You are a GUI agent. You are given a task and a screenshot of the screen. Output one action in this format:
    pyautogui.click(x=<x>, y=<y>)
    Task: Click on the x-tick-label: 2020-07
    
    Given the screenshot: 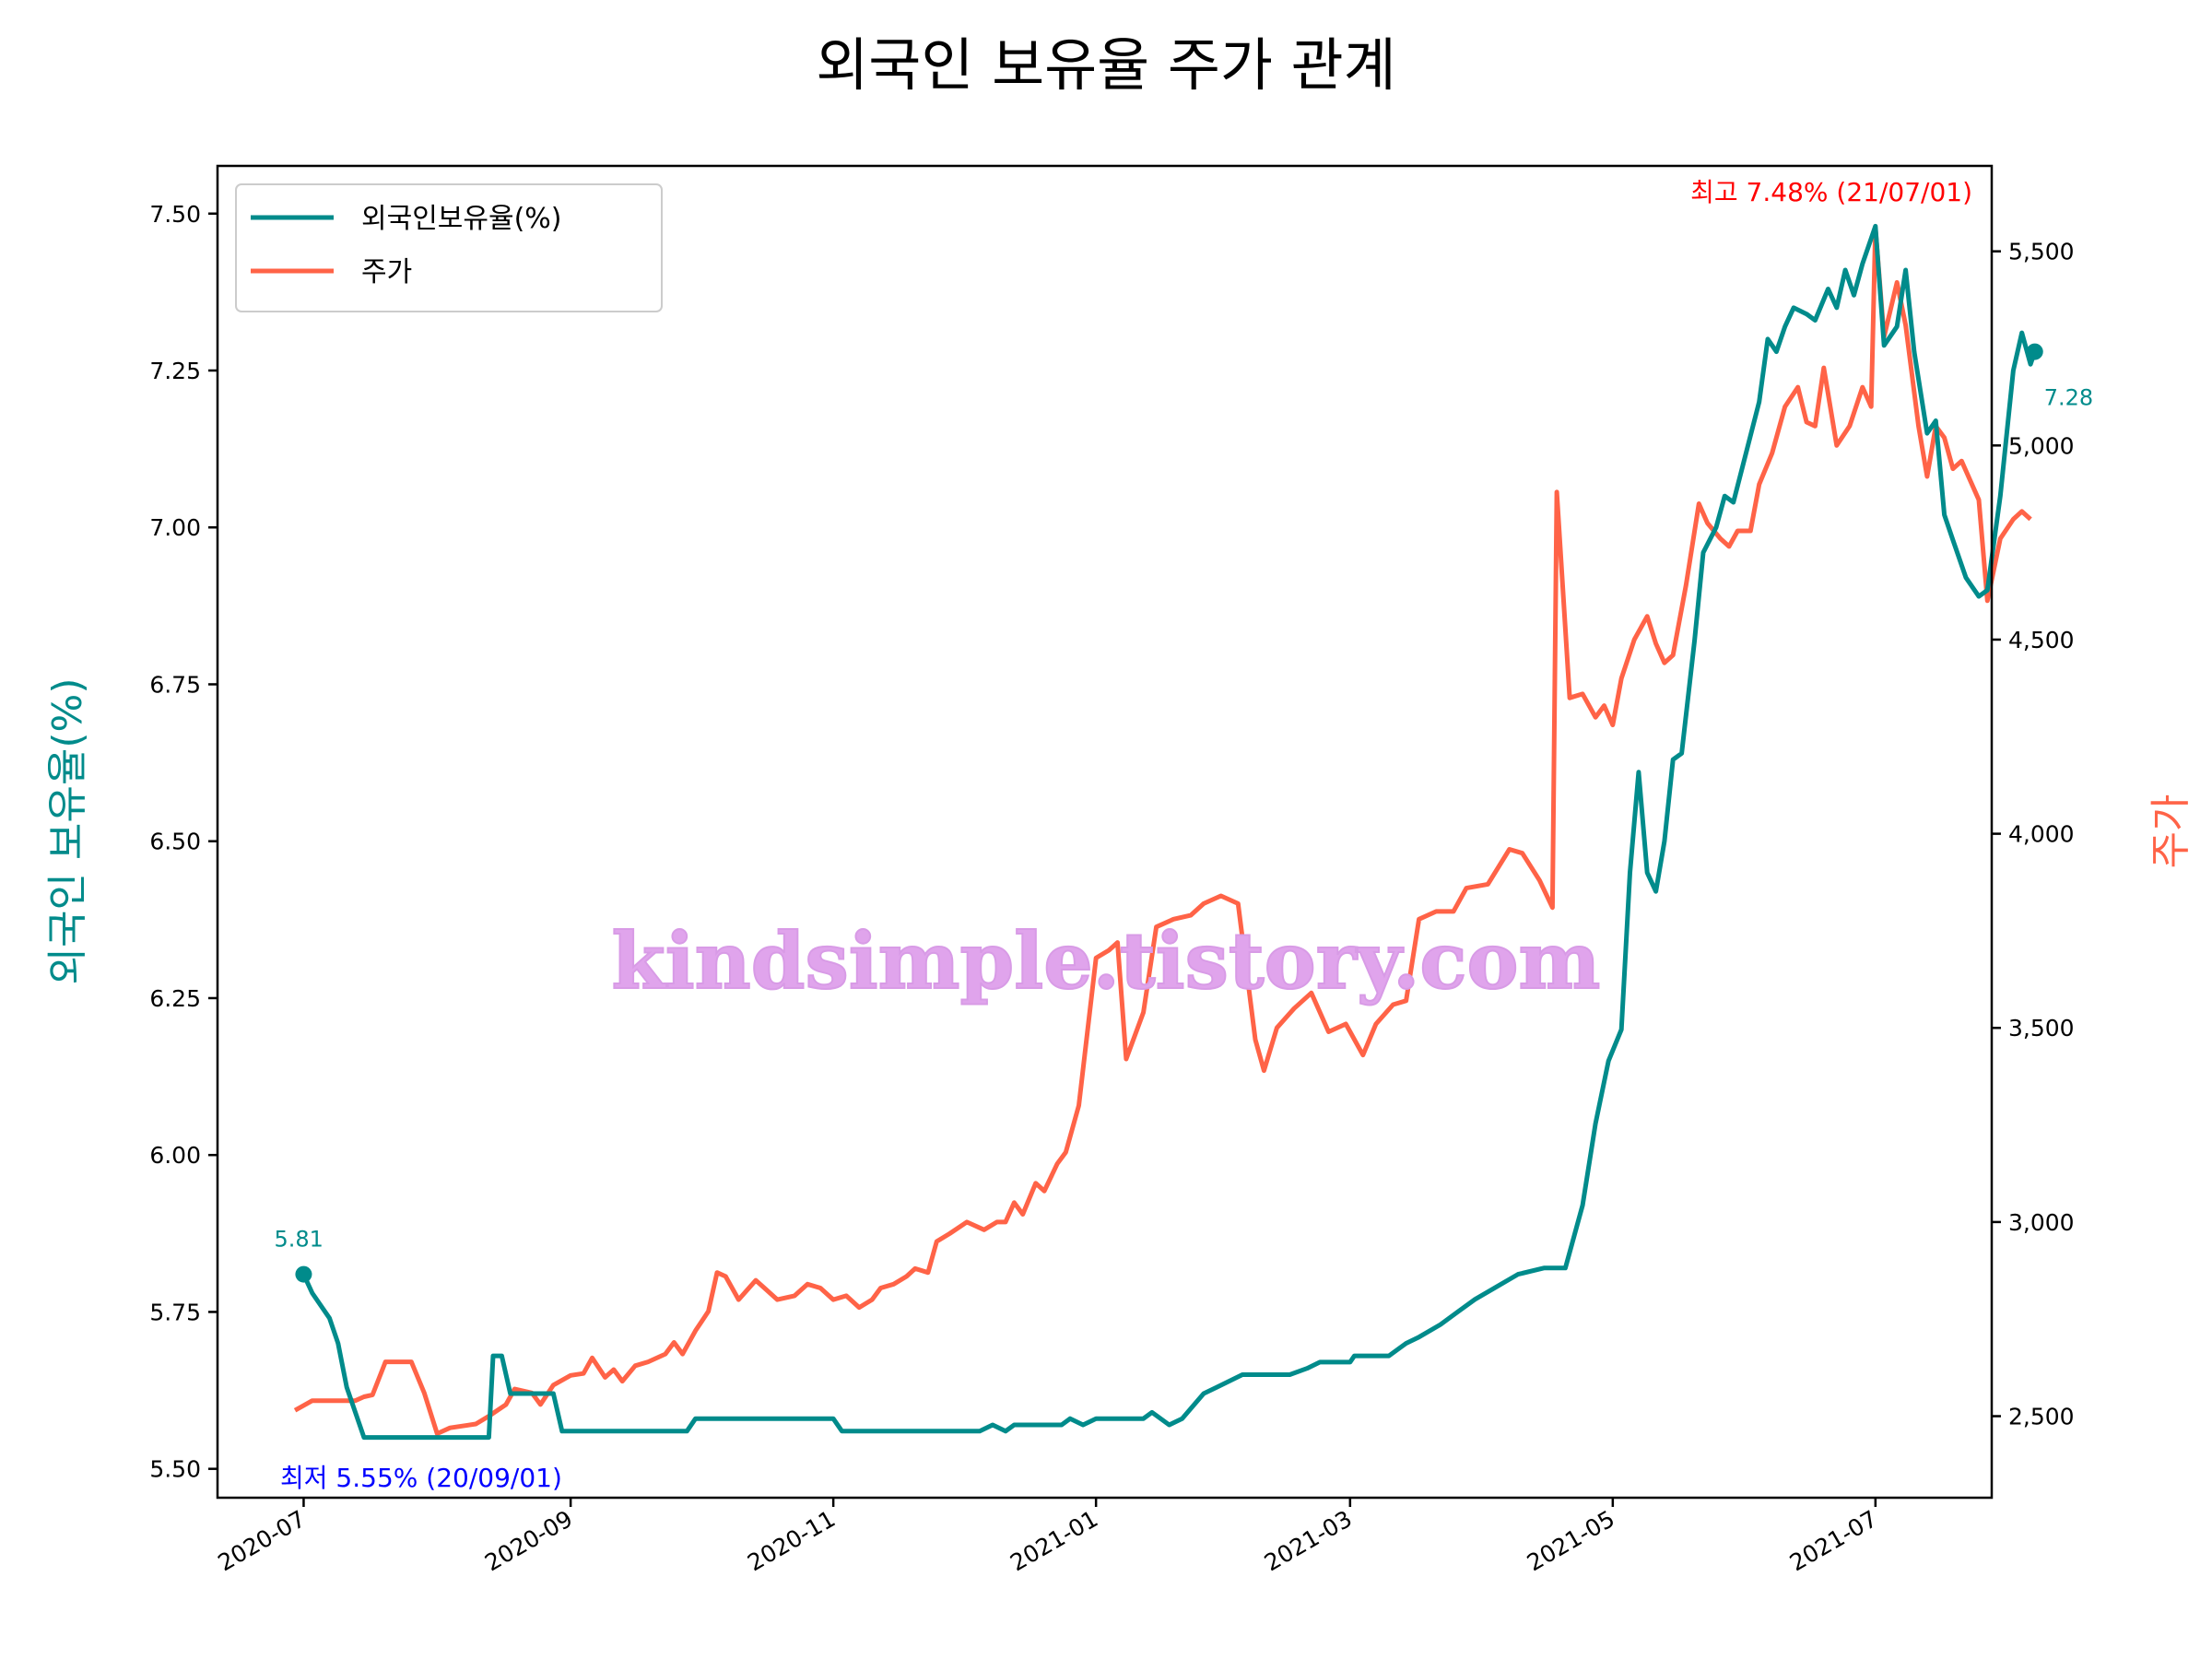 What is the action you would take?
    pyautogui.click(x=261, y=1540)
    